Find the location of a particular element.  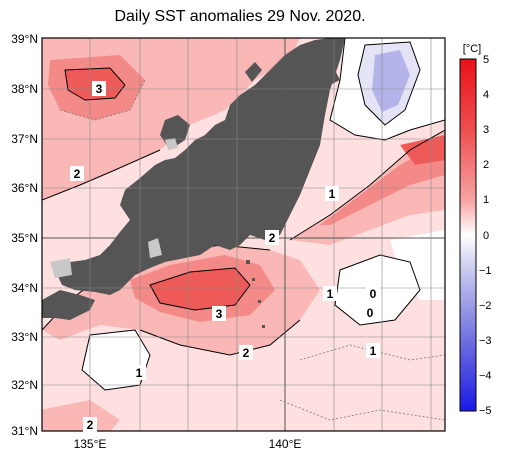

lat-label: 39°N is located at coordinates (24, 39).